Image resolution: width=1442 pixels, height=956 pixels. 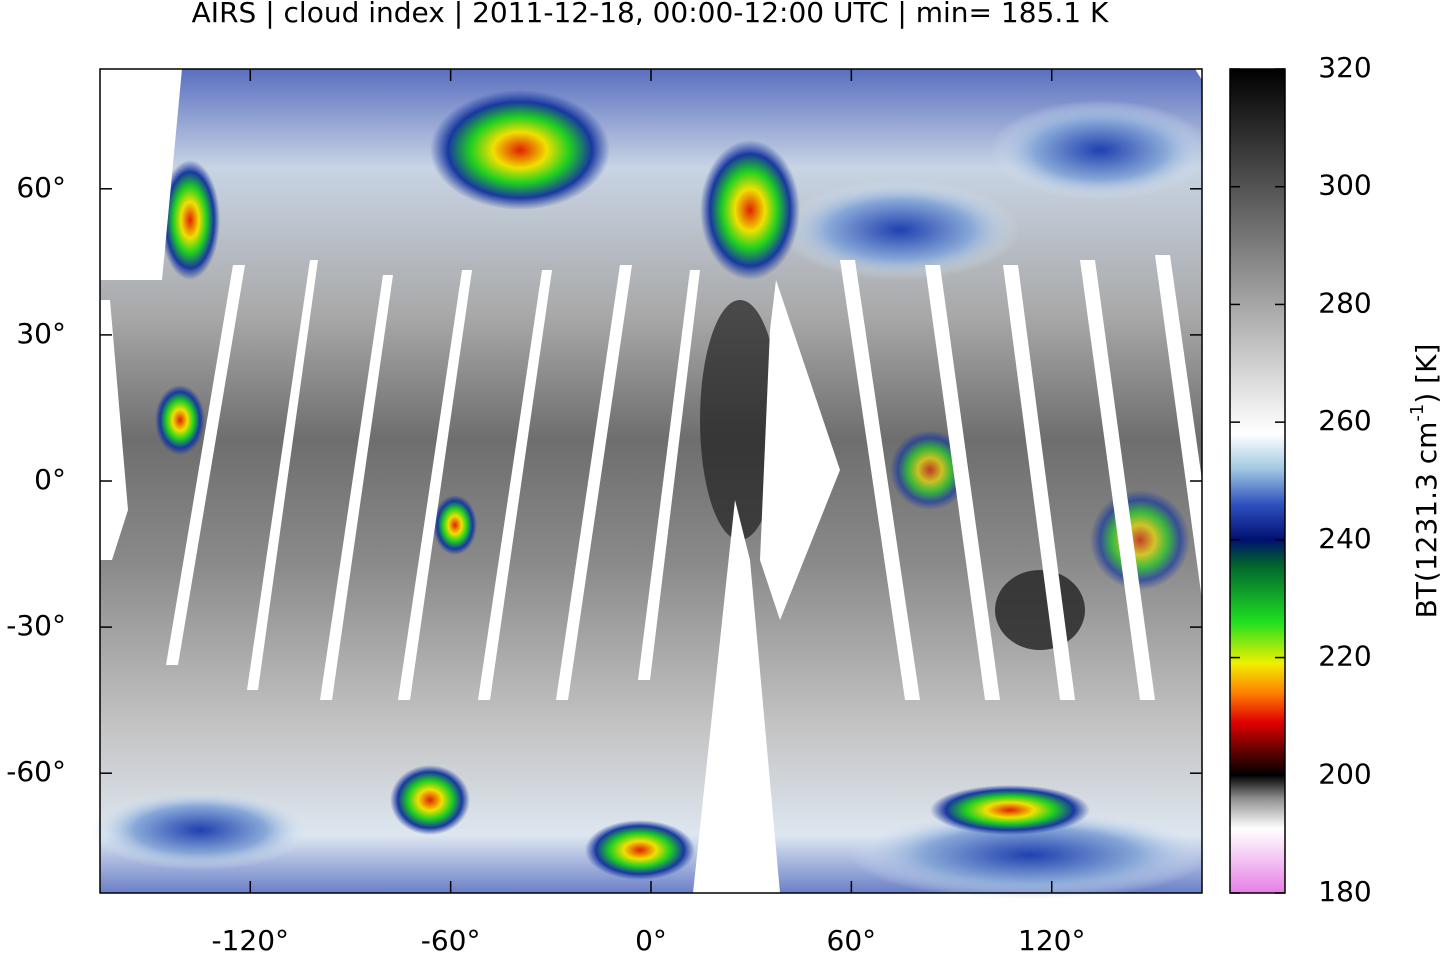 I want to click on colorbar-label-part: BT(1231.3 cm, so click(x=1426, y=520).